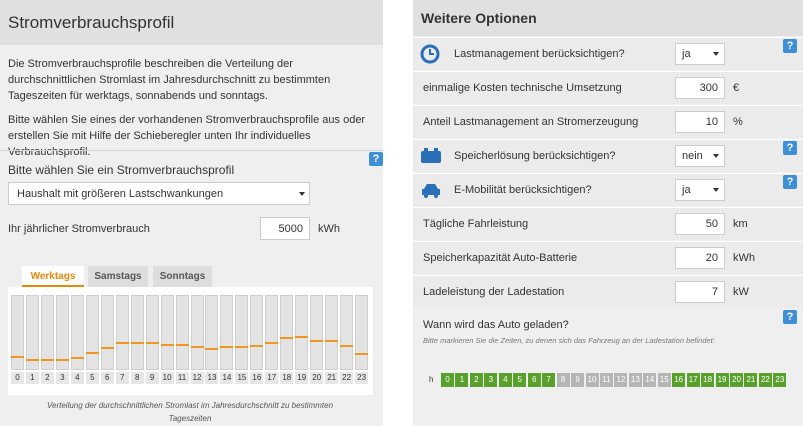  I want to click on charging-hour: 18, so click(708, 380).